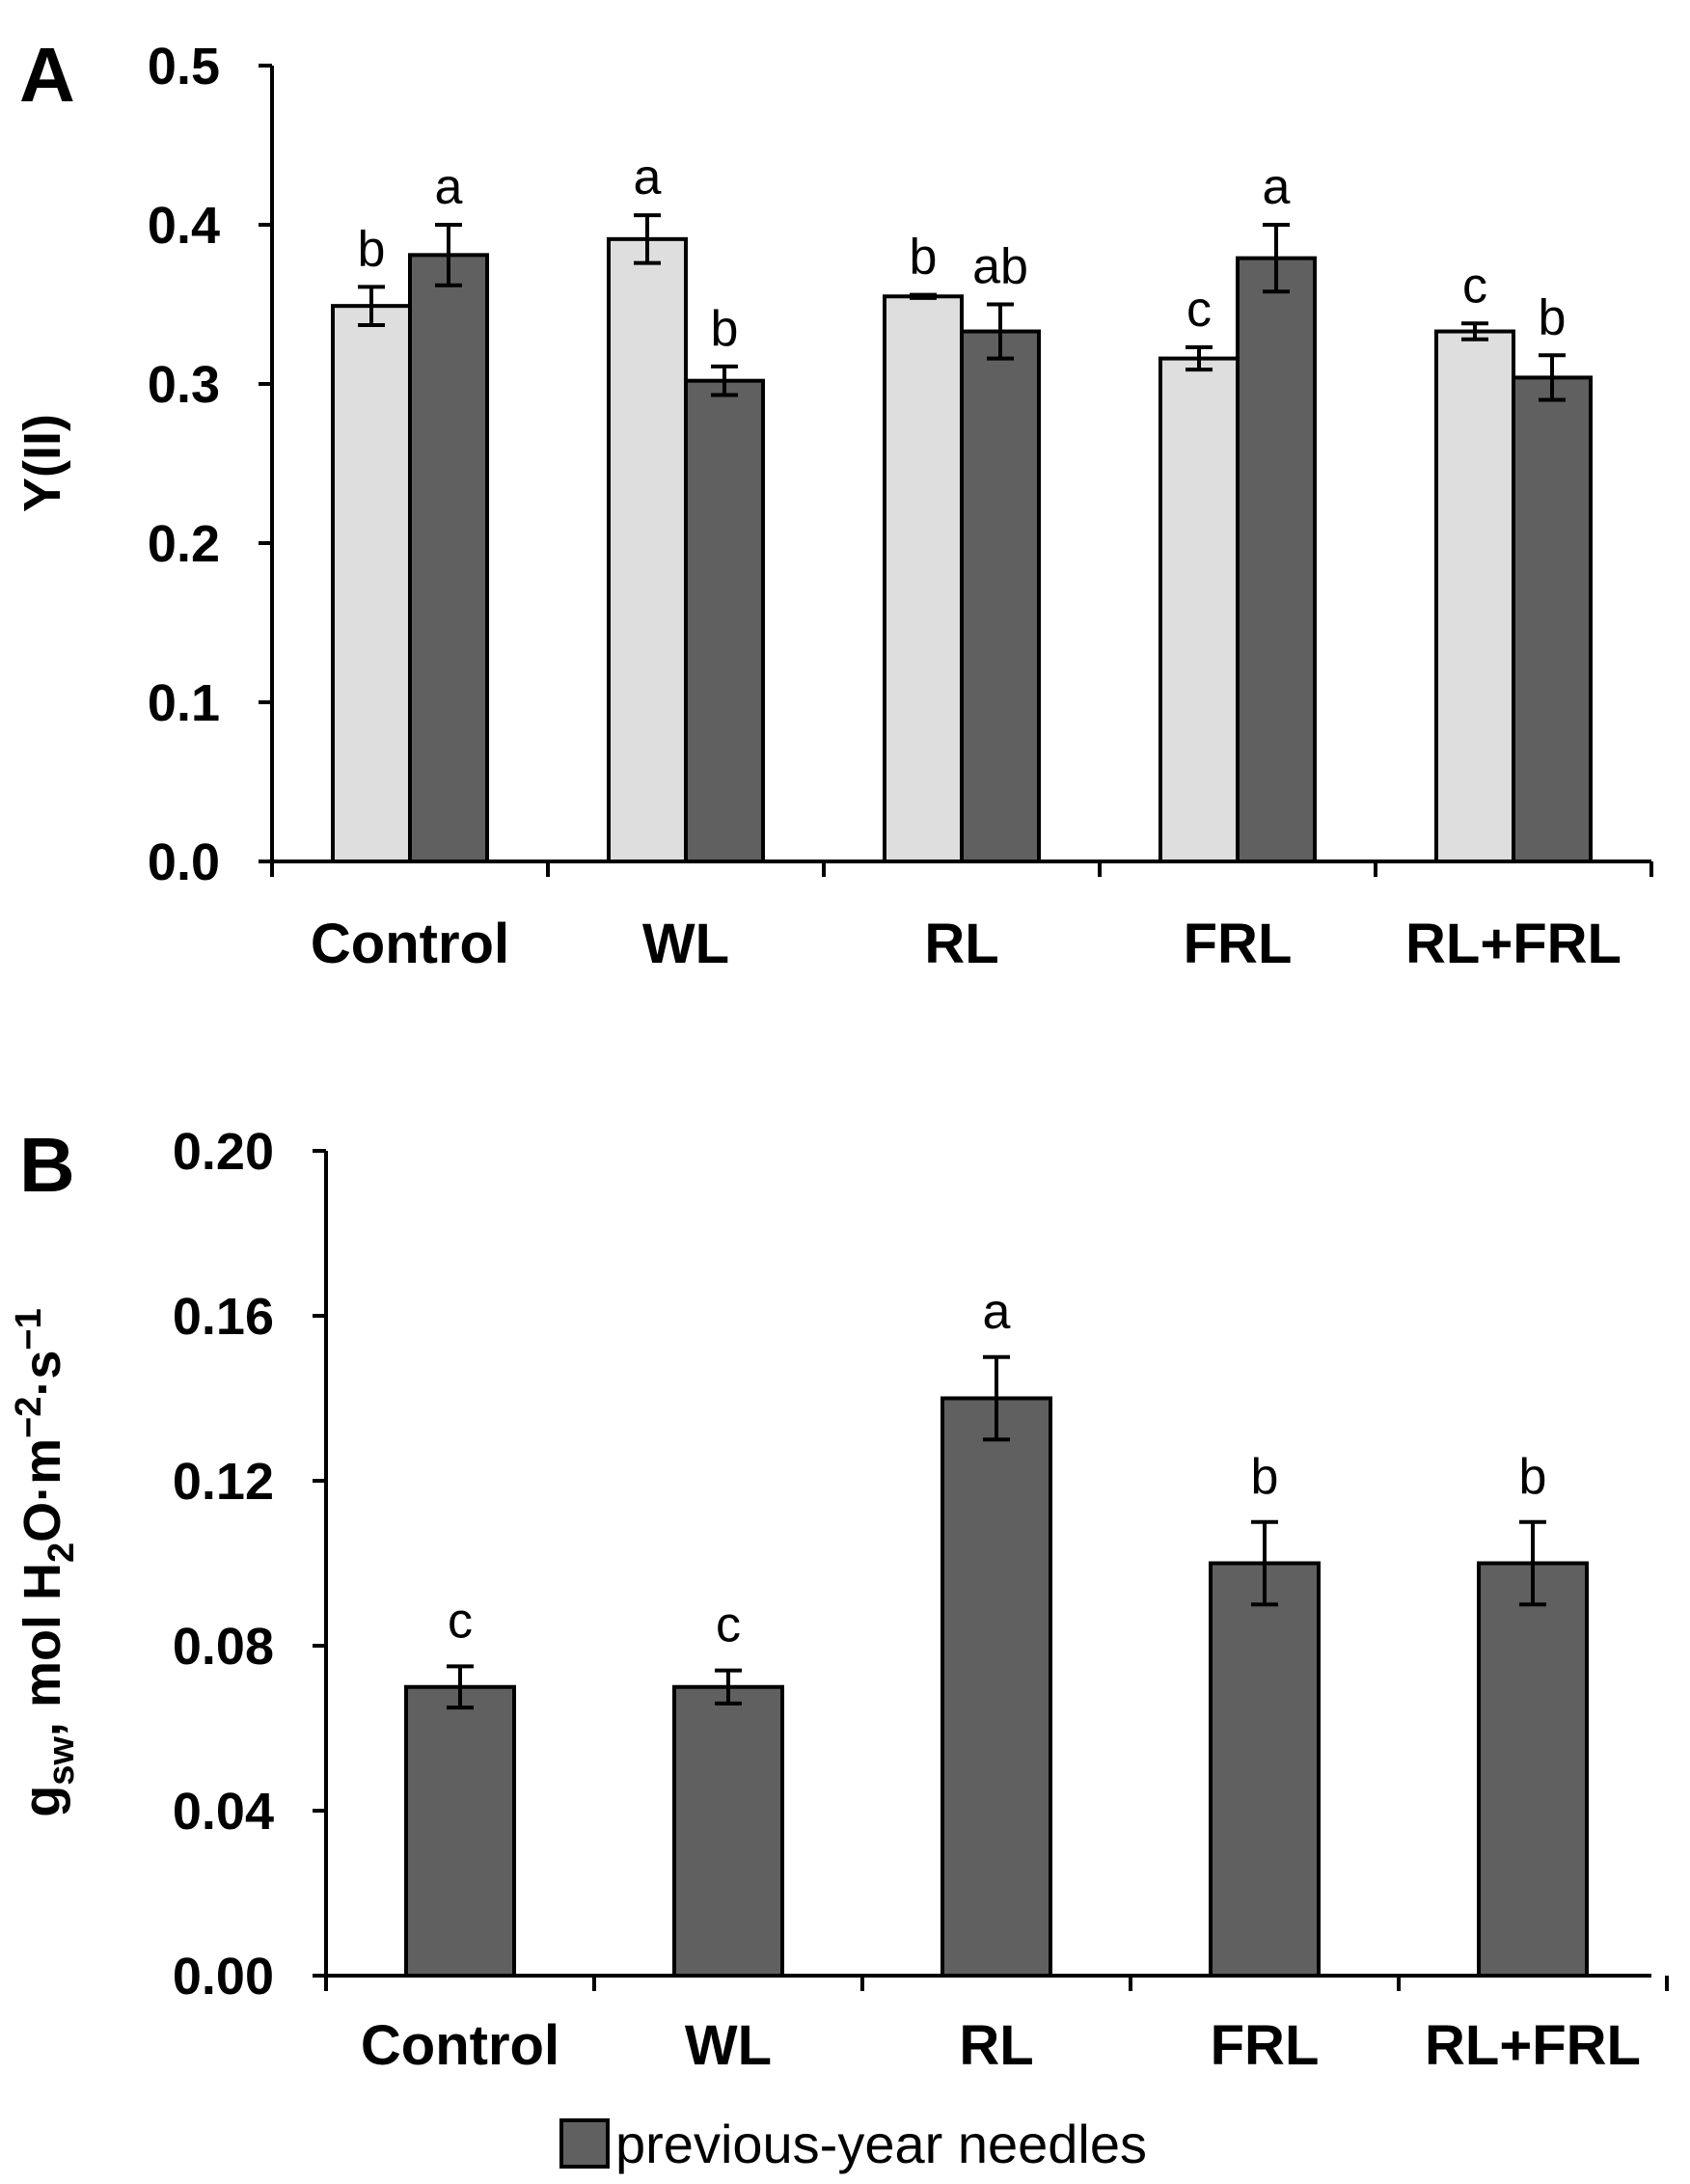 The width and height of the screenshot is (1690, 2184). Describe the element at coordinates (61, 1552) in the screenshot. I see `y-axis-title-part: 2` at that location.